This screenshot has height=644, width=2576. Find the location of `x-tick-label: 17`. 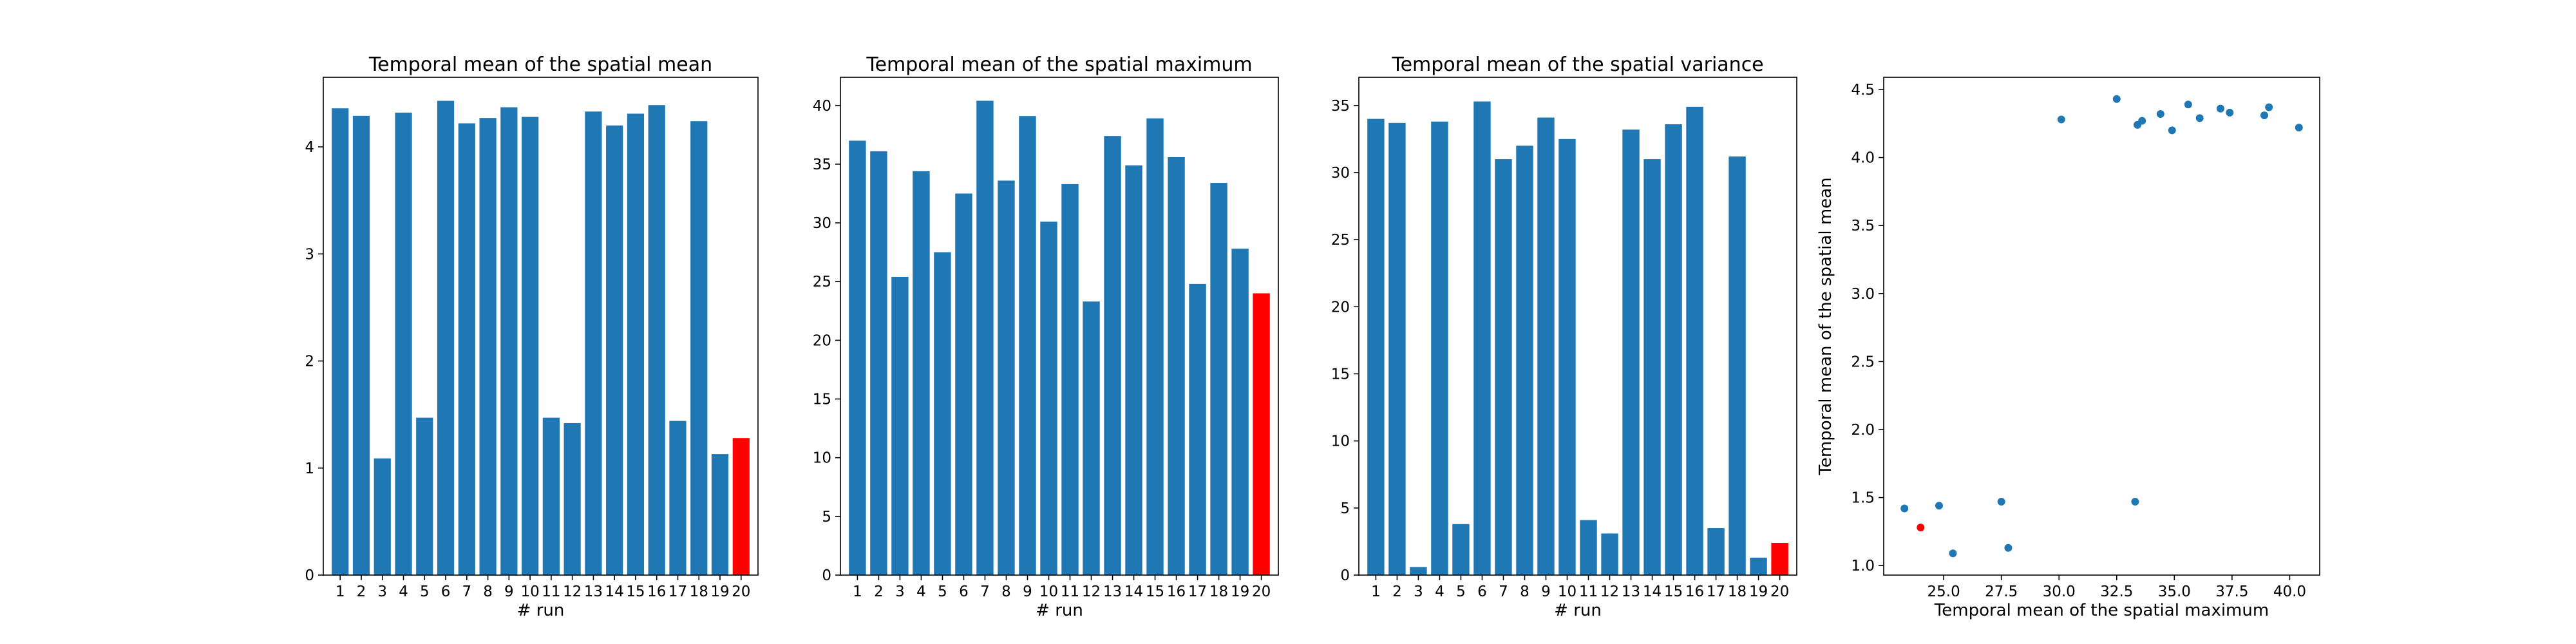

x-tick-label: 17 is located at coordinates (678, 591).